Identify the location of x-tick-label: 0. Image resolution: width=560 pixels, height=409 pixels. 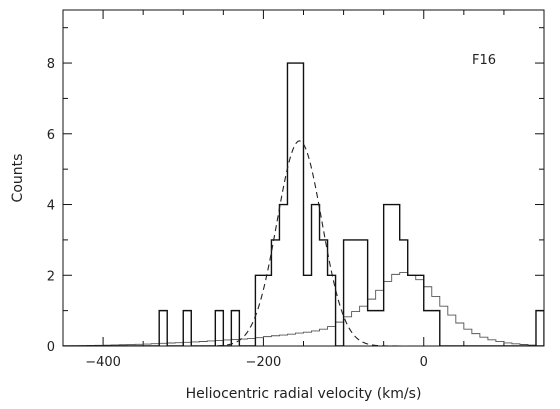
(424, 362).